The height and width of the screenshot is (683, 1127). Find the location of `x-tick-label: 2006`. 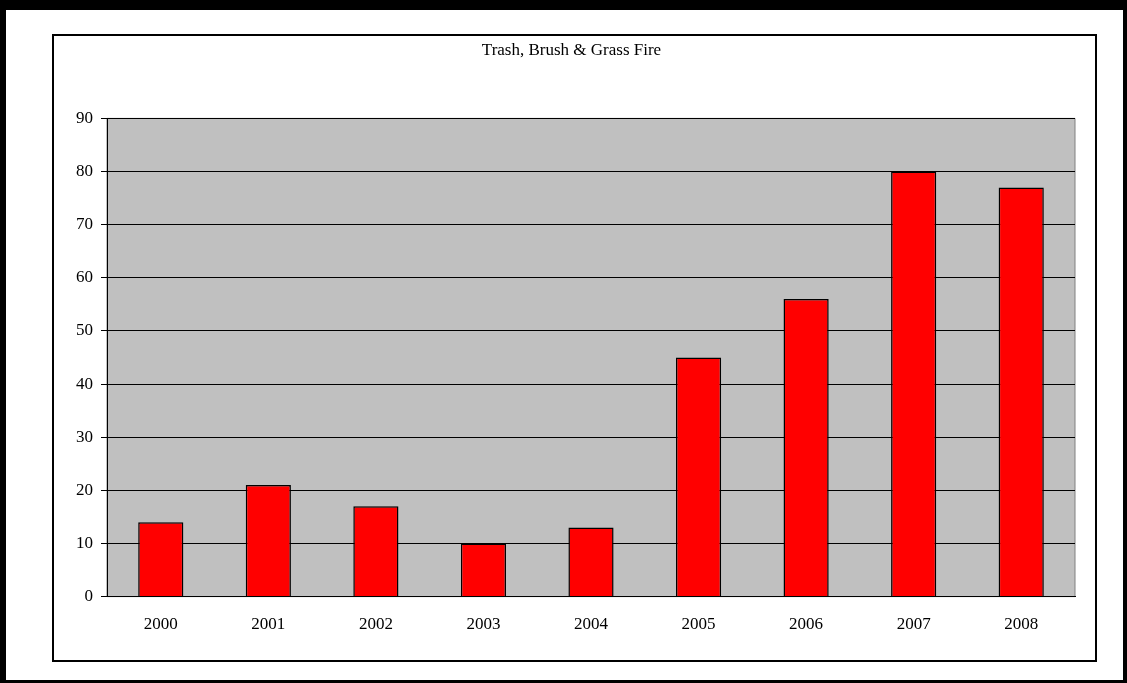

x-tick-label: 2006 is located at coordinates (806, 624).